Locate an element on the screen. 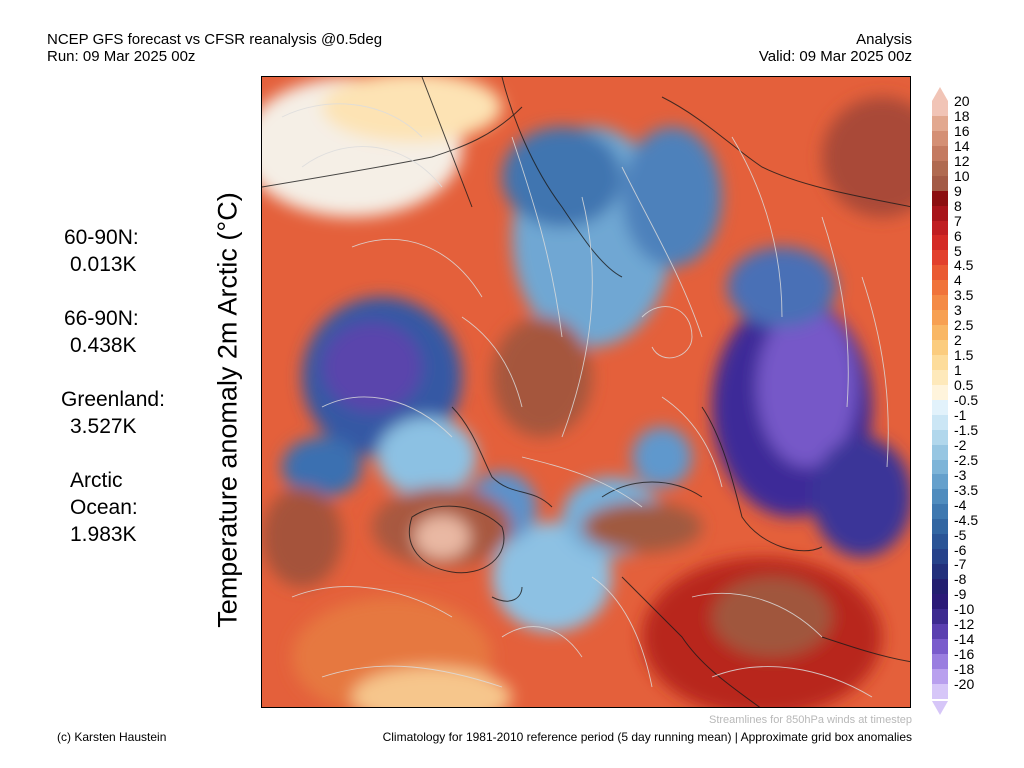 The width and height of the screenshot is (1024, 768). colorbar-tick-label: -3.5 is located at coordinates (966, 489).